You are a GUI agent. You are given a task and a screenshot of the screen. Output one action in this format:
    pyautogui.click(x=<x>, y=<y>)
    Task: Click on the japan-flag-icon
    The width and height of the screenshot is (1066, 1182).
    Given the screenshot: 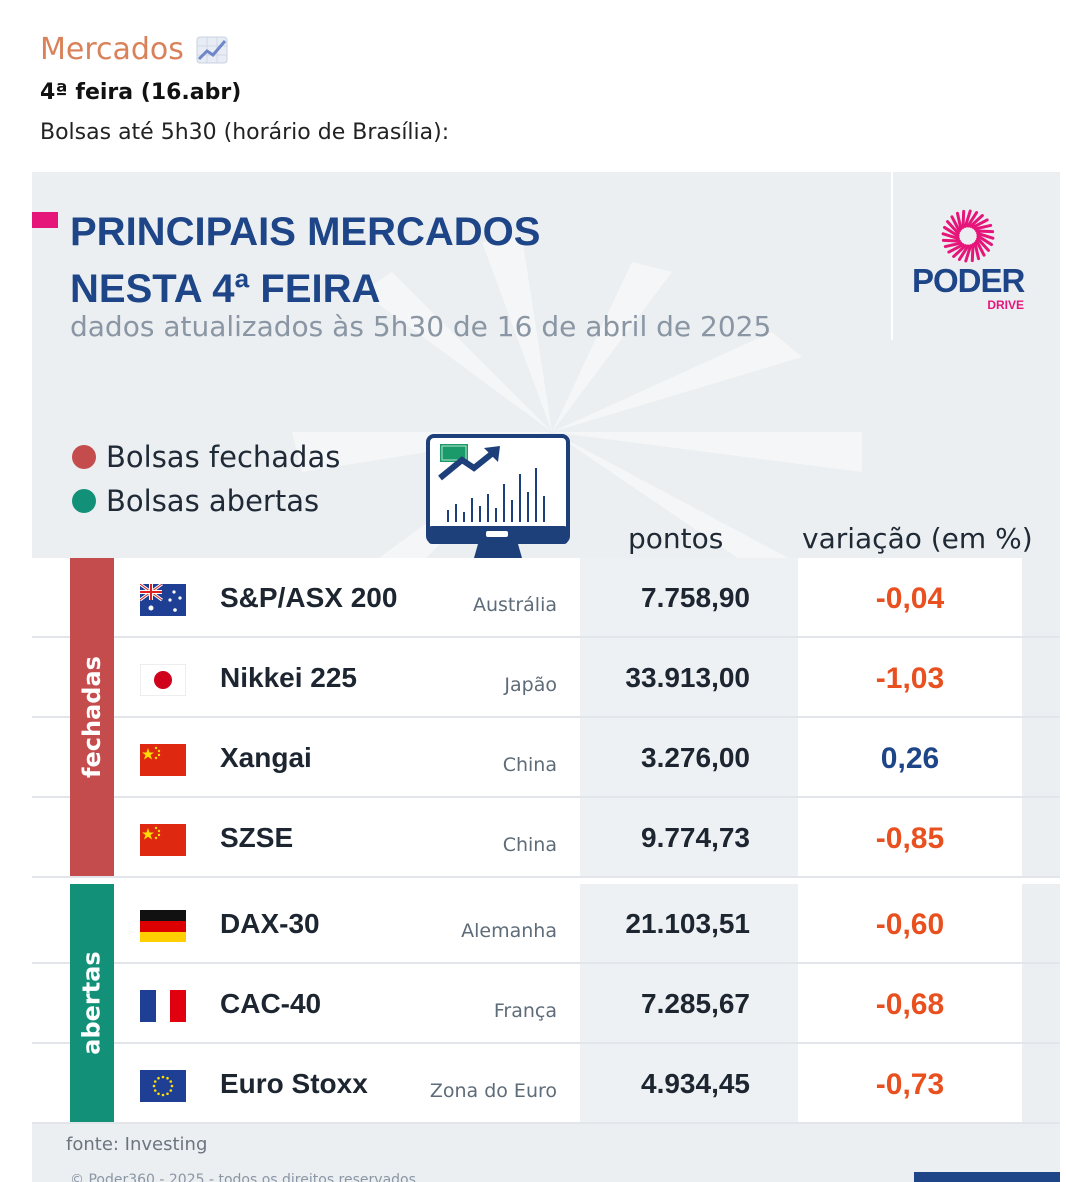 What is the action you would take?
    pyautogui.click(x=163, y=680)
    